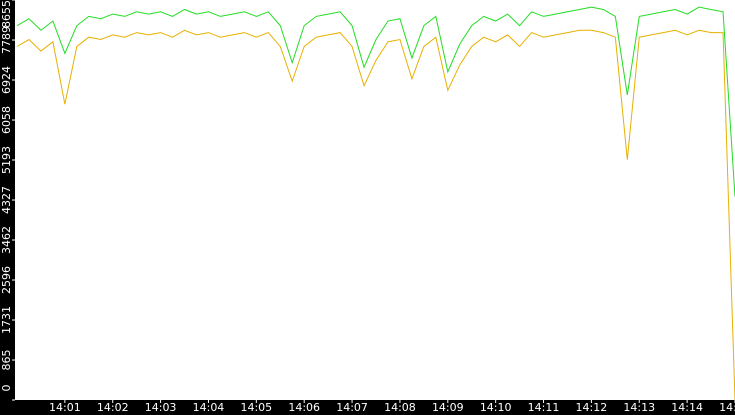  What do you see at coordinates (304, 407) in the screenshot?
I see `x-tick-label: 14:06` at bounding box center [304, 407].